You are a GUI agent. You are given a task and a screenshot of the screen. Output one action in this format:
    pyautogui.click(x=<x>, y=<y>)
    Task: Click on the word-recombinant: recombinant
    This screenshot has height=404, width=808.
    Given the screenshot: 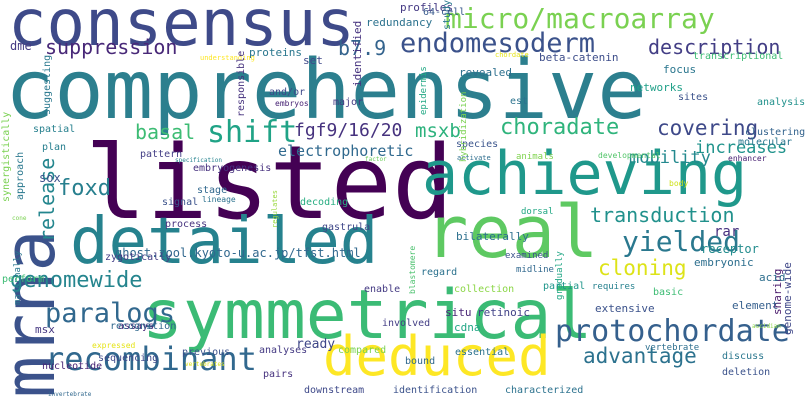 What is the action you would take?
    pyautogui.click(x=151, y=359)
    